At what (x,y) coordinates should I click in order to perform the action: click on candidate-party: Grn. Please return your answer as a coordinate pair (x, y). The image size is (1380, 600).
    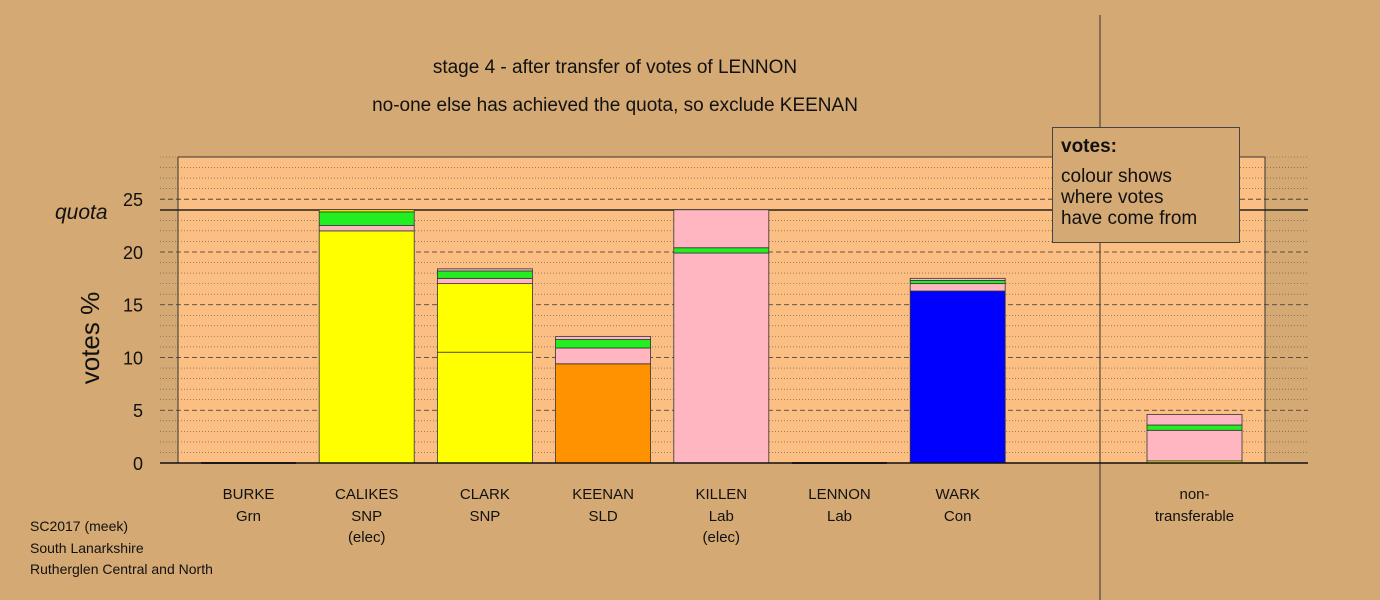
    Looking at the image, I should click on (248, 516).